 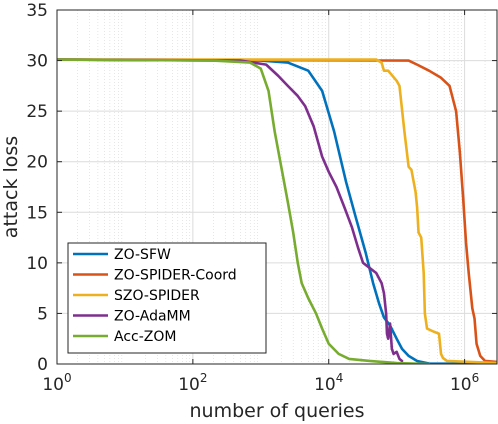 I want to click on x-tick-label: 10⁴, so click(x=328, y=383).